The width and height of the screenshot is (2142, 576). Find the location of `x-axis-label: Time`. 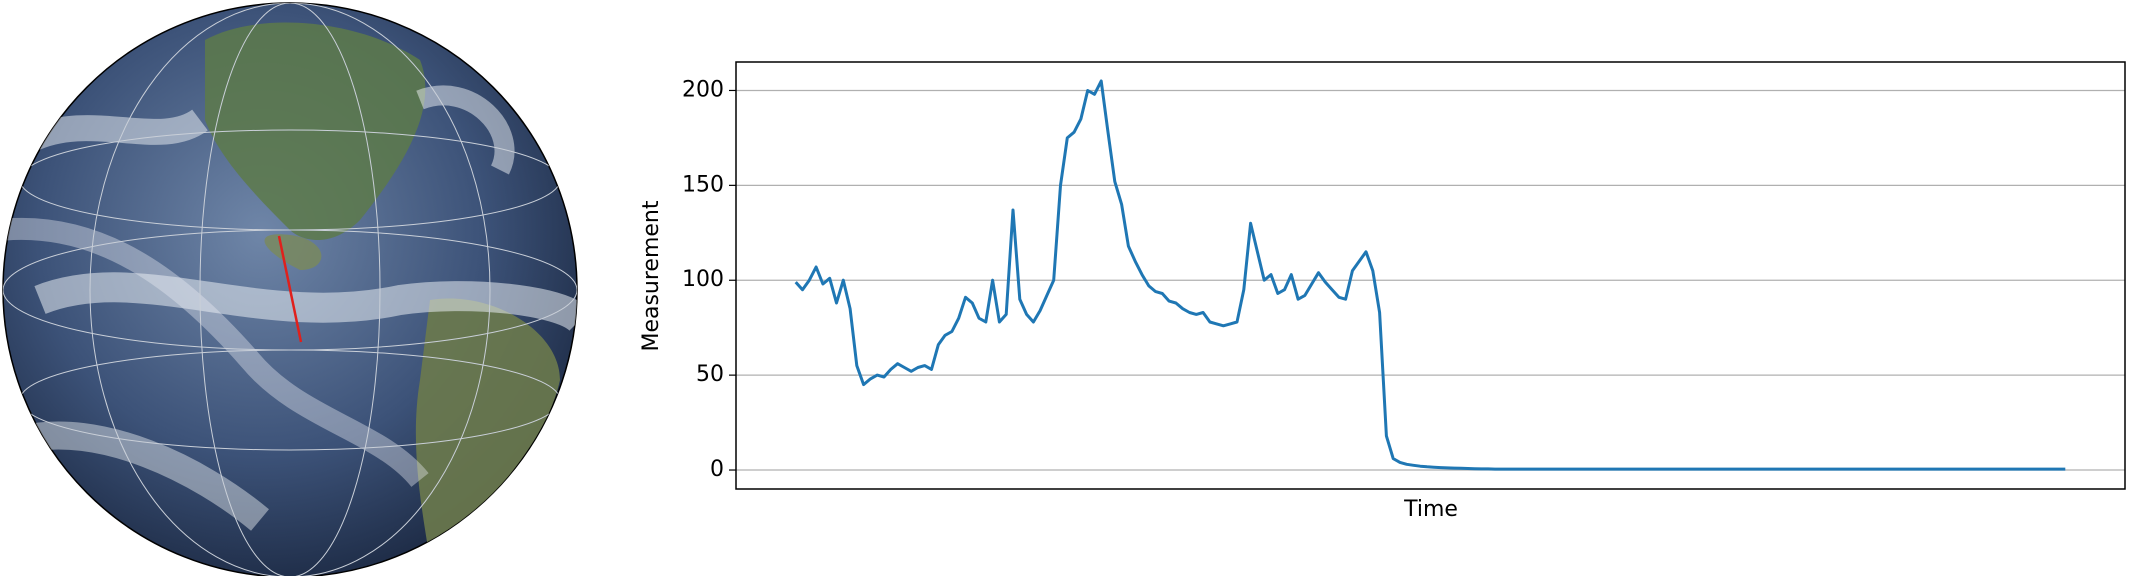

x-axis-label: Time is located at coordinates (1430, 509).